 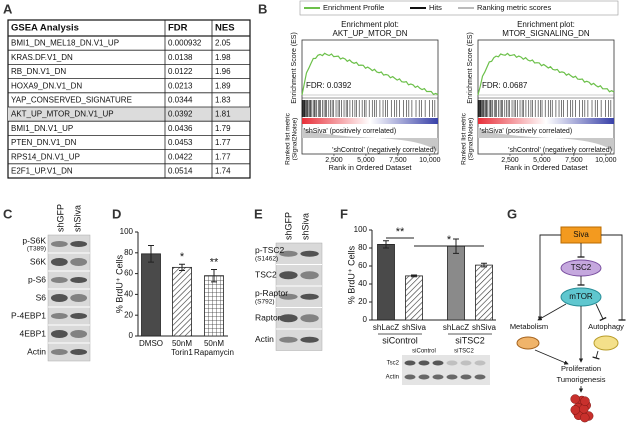 What do you see at coordinates (36, 351) in the screenshot?
I see `blot-label: Actin` at bounding box center [36, 351].